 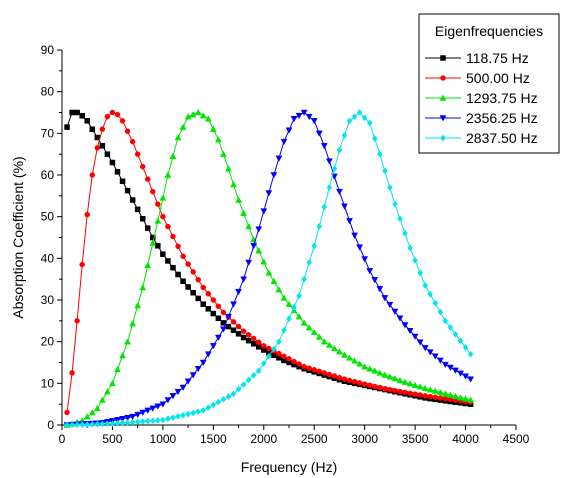 I want to click on y-tick-label: 70, so click(x=48, y=133).